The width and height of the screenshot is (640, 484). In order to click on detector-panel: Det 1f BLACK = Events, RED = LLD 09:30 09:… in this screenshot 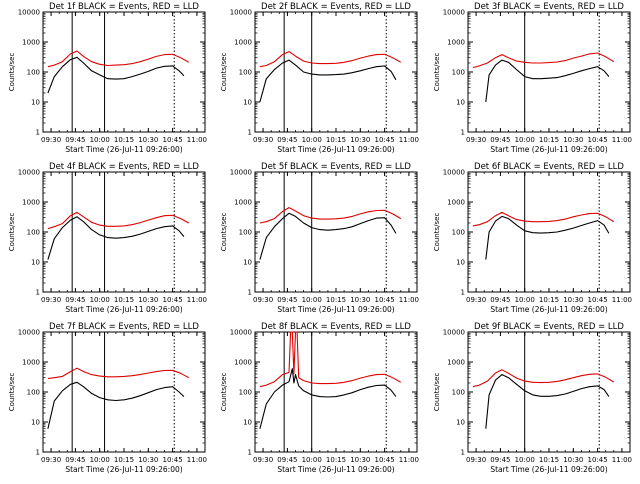, I will do `click(107, 78)`.